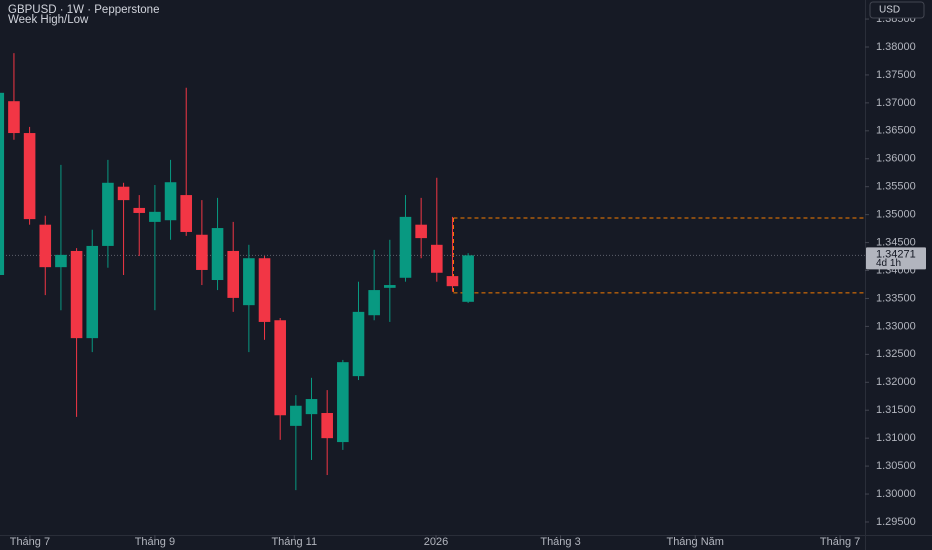 The image size is (932, 550). I want to click on indicator-name: Week High/Low, so click(48, 20).